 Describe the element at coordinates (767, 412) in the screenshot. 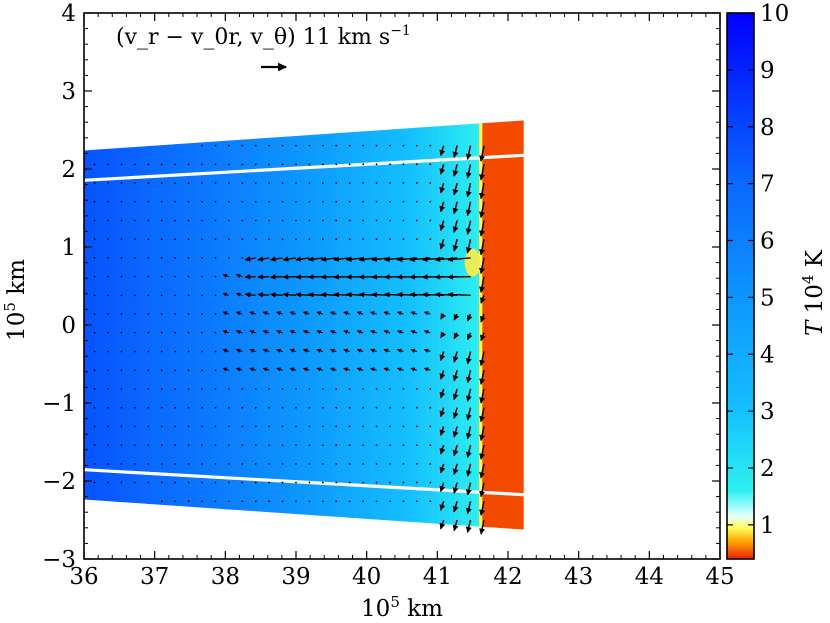

I see `colorbar-tick-label: 3` at that location.